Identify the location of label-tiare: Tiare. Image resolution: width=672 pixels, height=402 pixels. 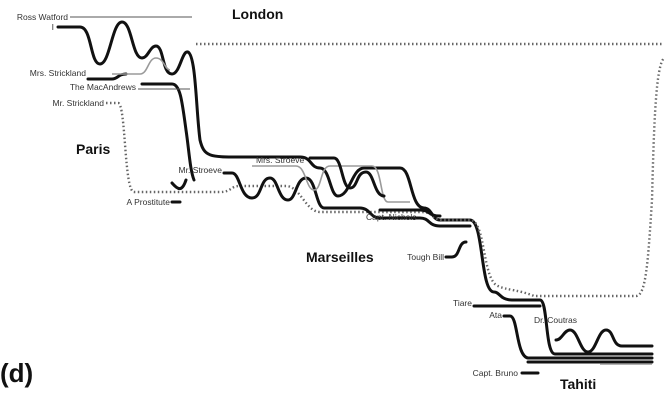
(462, 303).